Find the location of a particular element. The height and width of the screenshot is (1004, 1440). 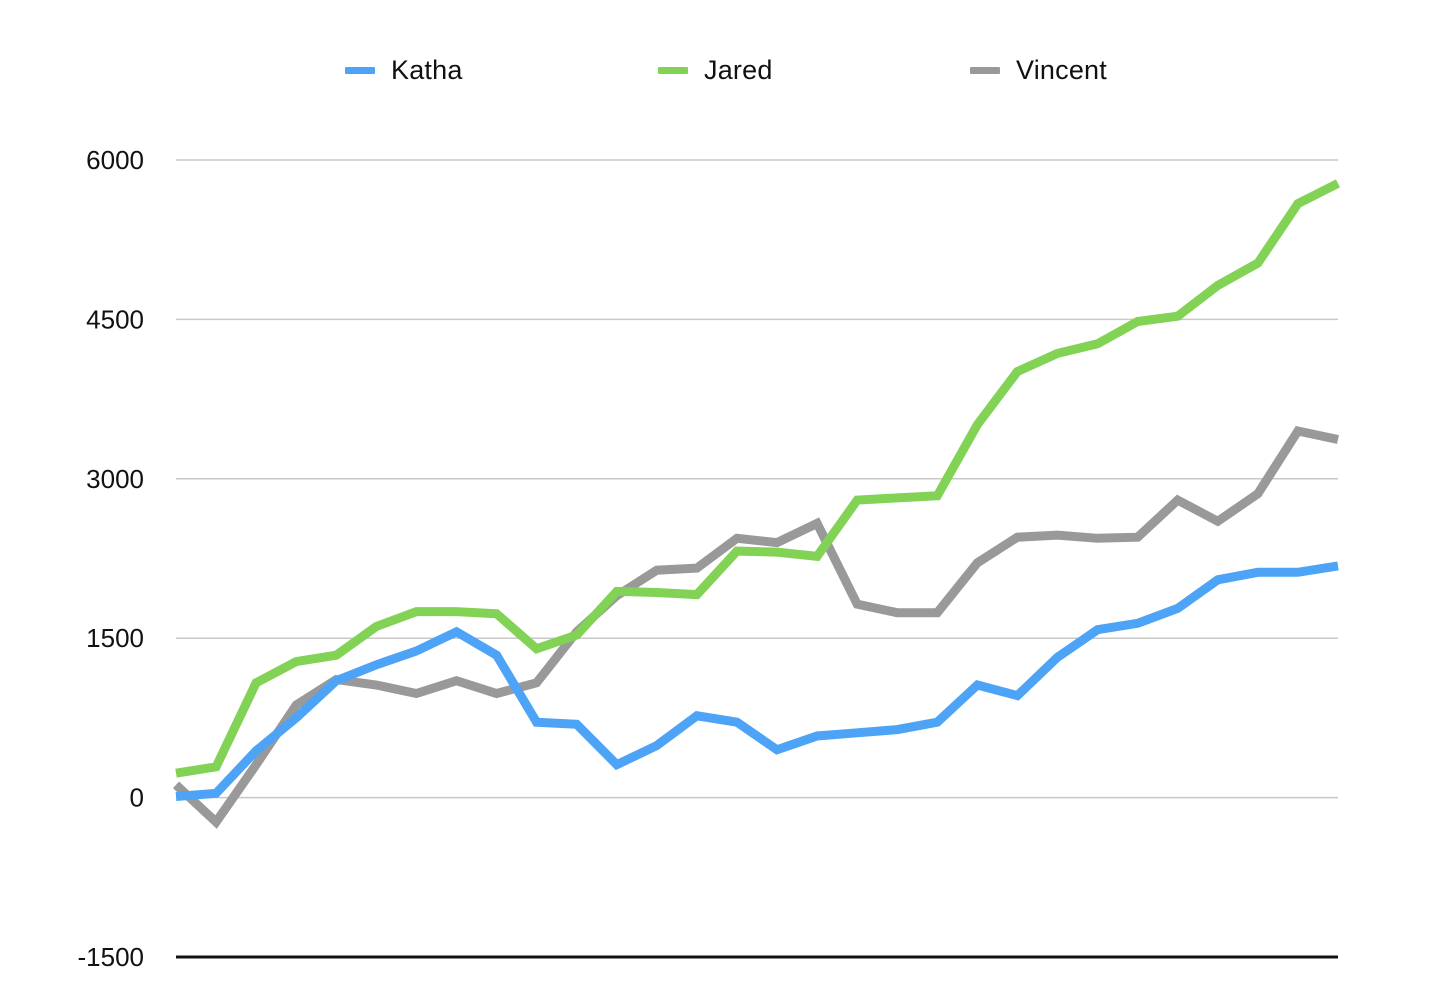

y-tick-label: 4500 is located at coordinates (115, 319).